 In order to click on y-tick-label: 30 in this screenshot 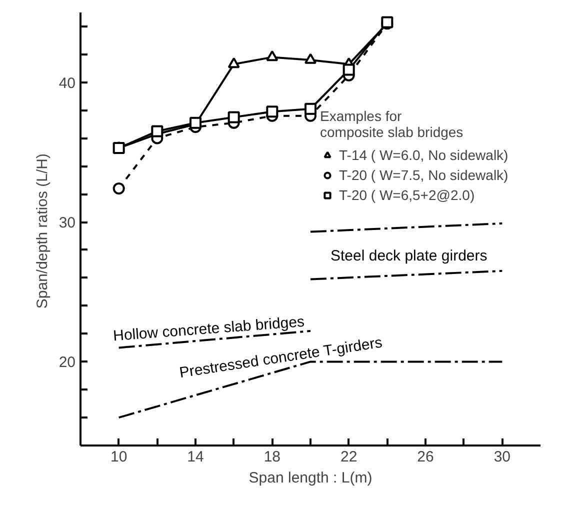, I will do `click(67, 223)`.